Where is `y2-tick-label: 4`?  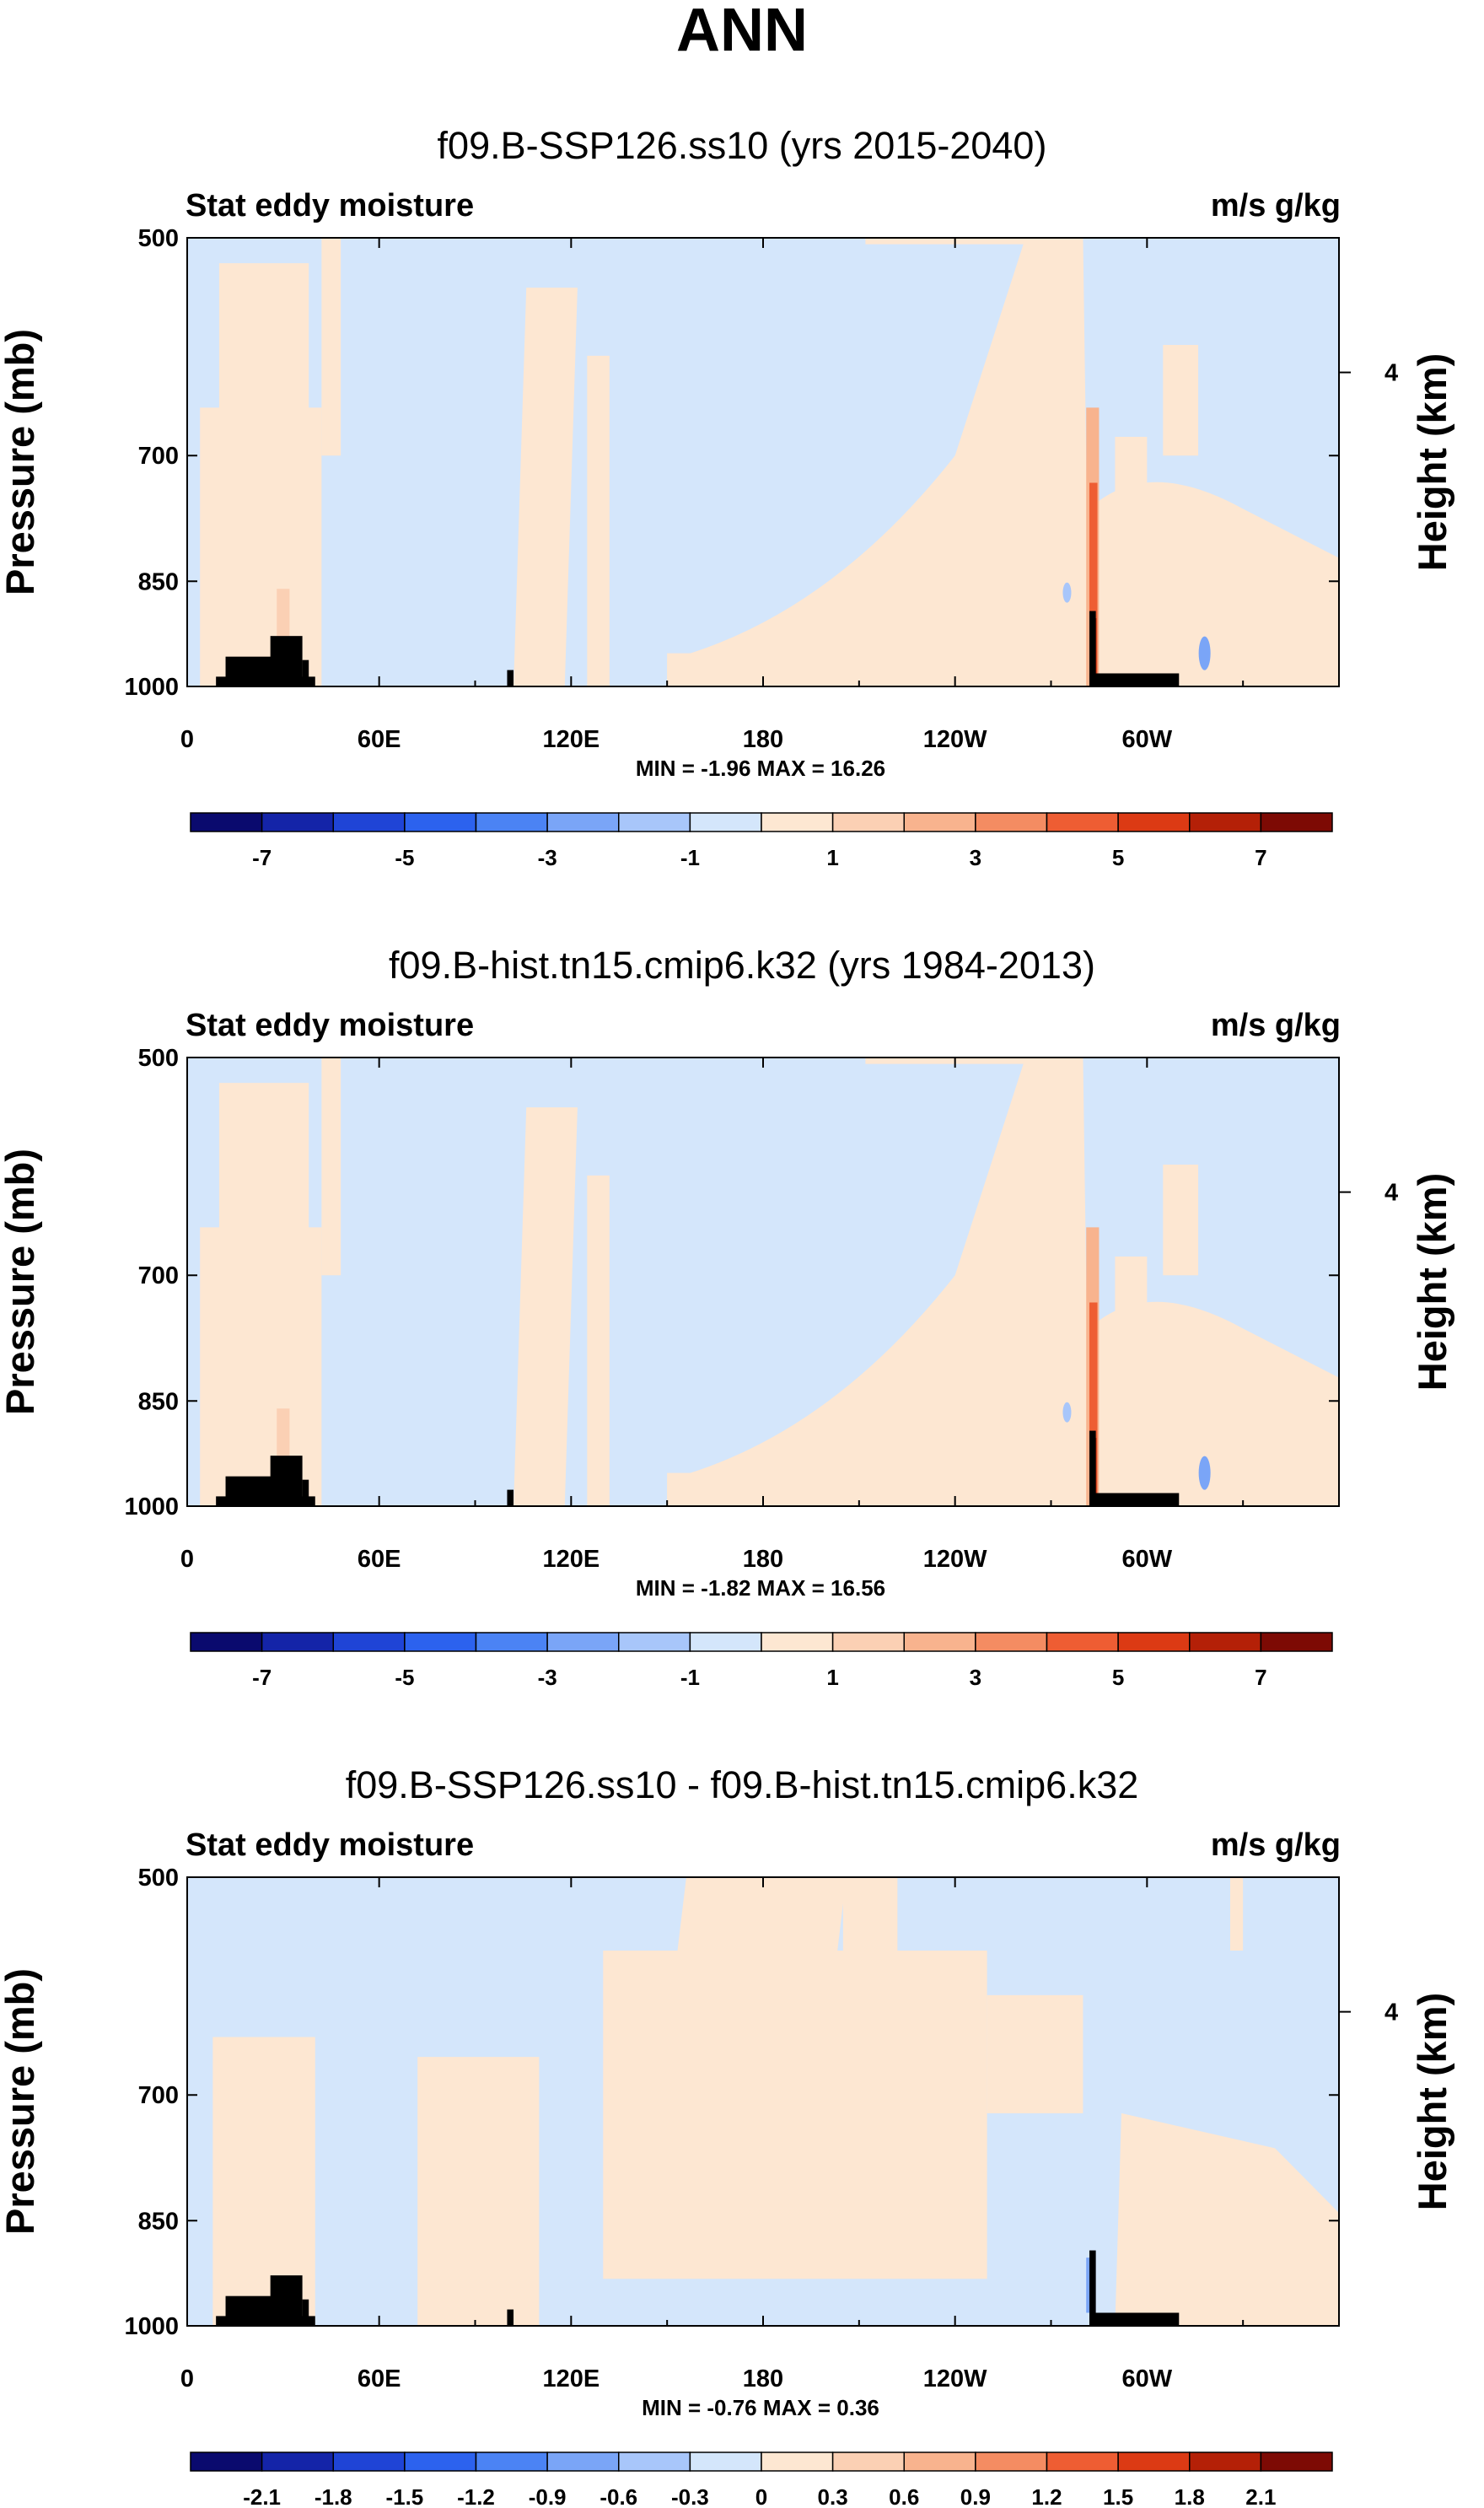
y2-tick-label: 4 is located at coordinates (1391, 2012).